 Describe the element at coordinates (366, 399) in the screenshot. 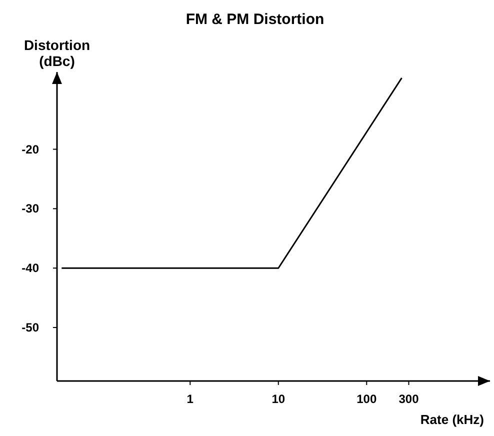

I see `x-tick-label: 100` at that location.